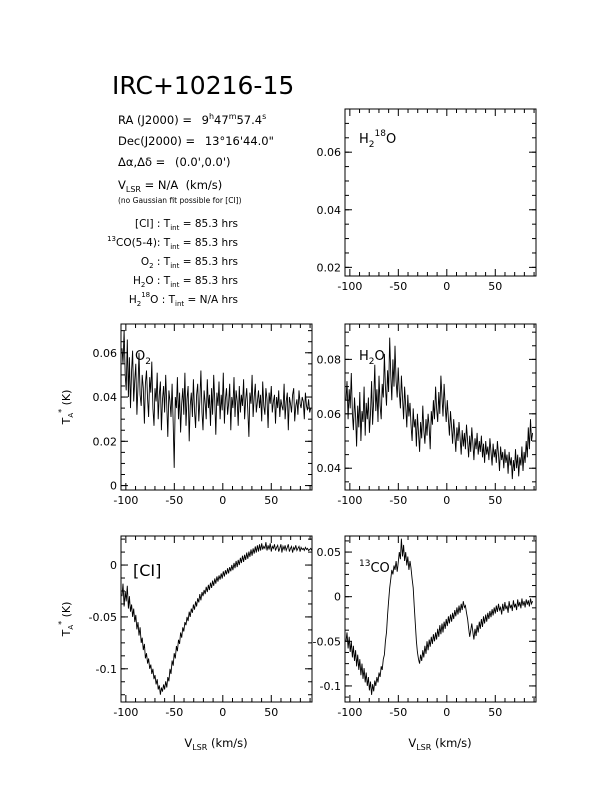 The image size is (612, 792). Describe the element at coordinates (211, 116) in the screenshot. I see `ra-h-unit: h` at that location.